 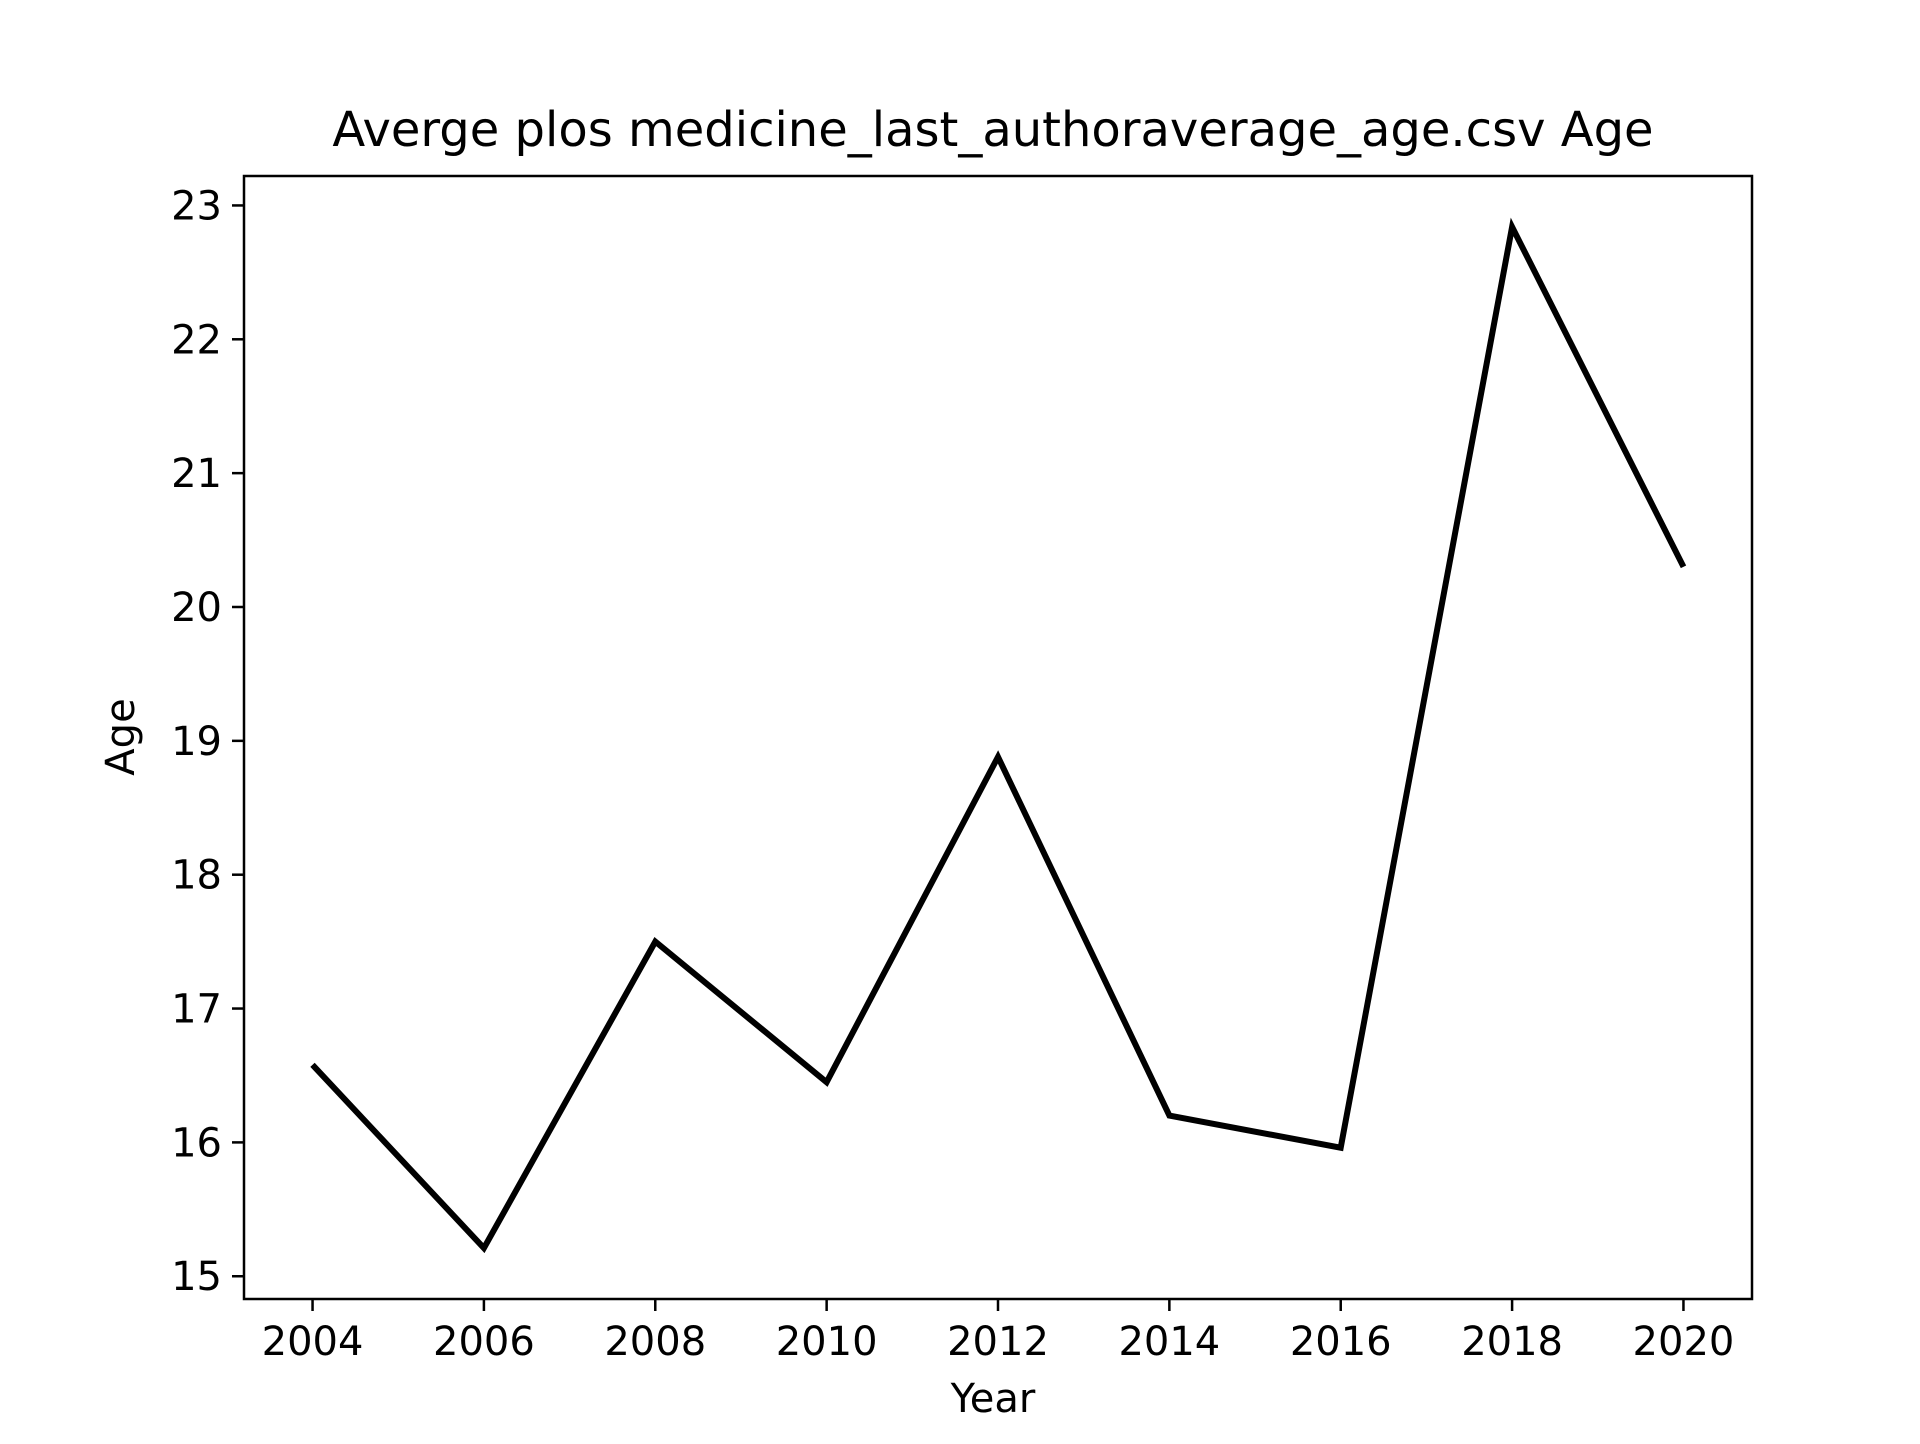 What do you see at coordinates (196, 1277) in the screenshot?
I see `y-tick-label: 15` at bounding box center [196, 1277].